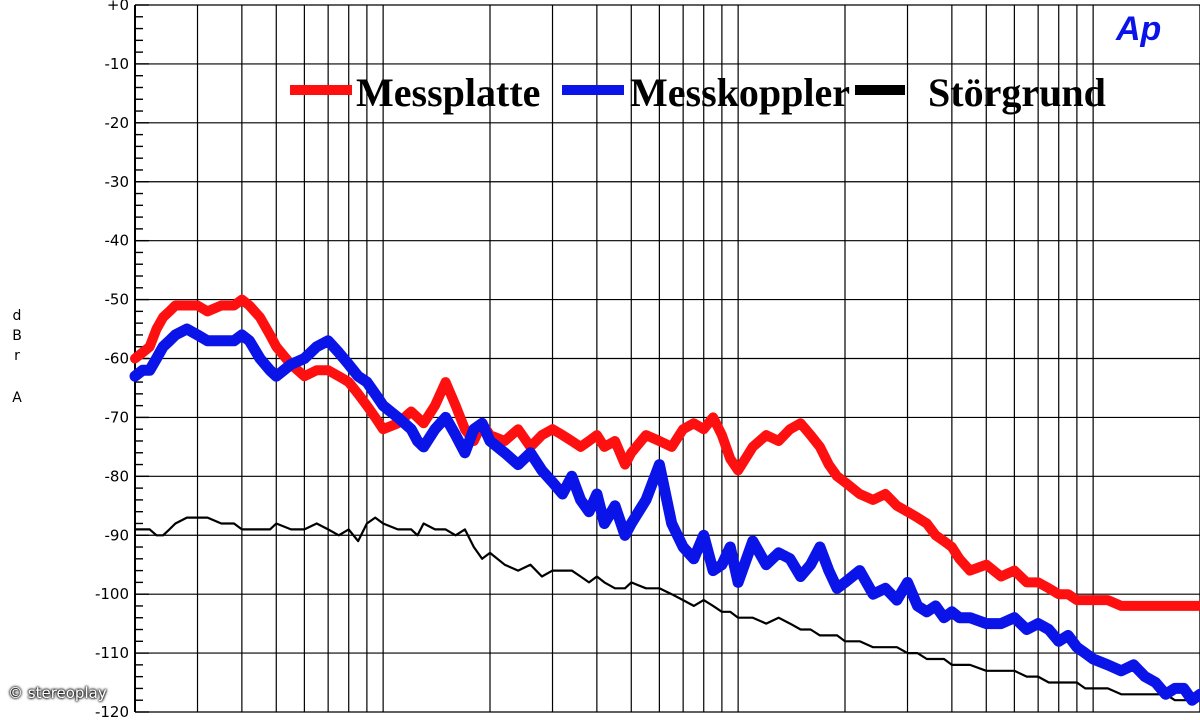 The width and height of the screenshot is (1200, 720). Describe the element at coordinates (118, 7) in the screenshot. I see `y-tick-label: +0` at that location.